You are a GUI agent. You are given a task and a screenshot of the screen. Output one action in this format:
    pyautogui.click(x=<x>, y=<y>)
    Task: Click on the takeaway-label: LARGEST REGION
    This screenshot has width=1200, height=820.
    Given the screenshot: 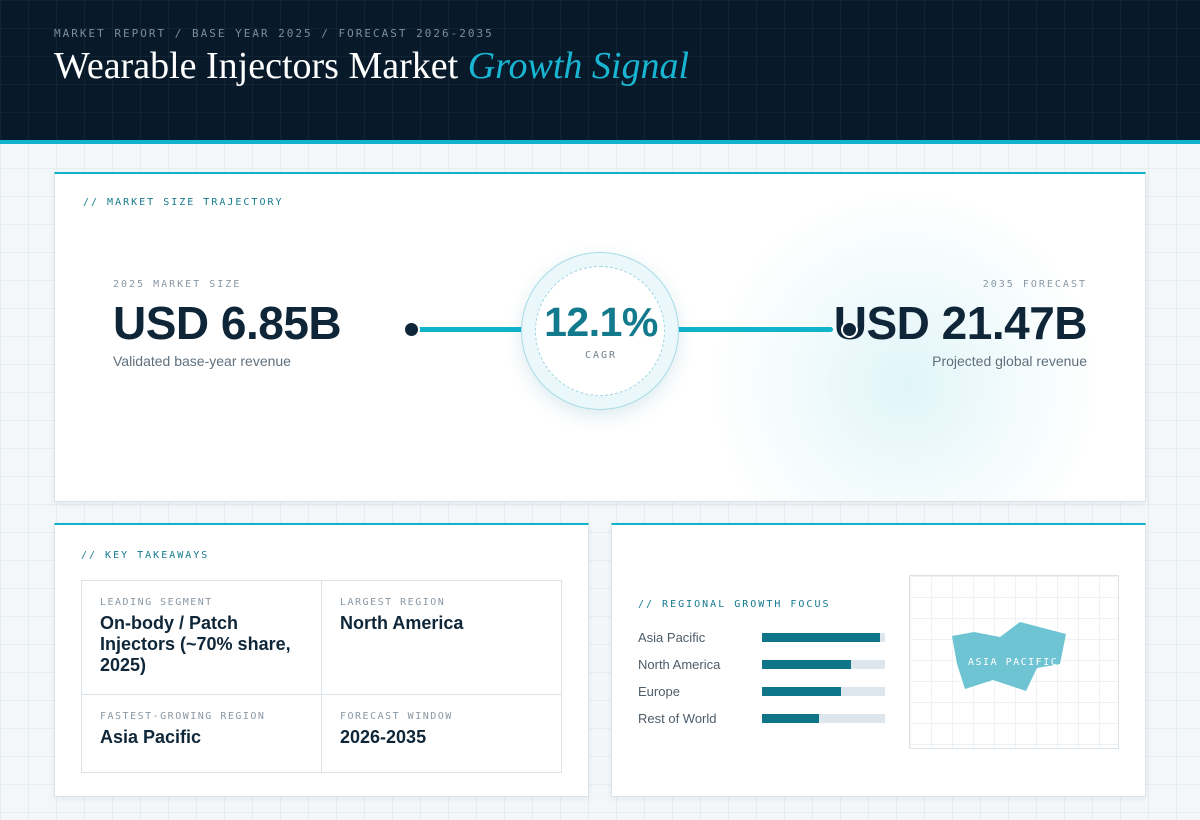 What is the action you would take?
    pyautogui.click(x=393, y=602)
    